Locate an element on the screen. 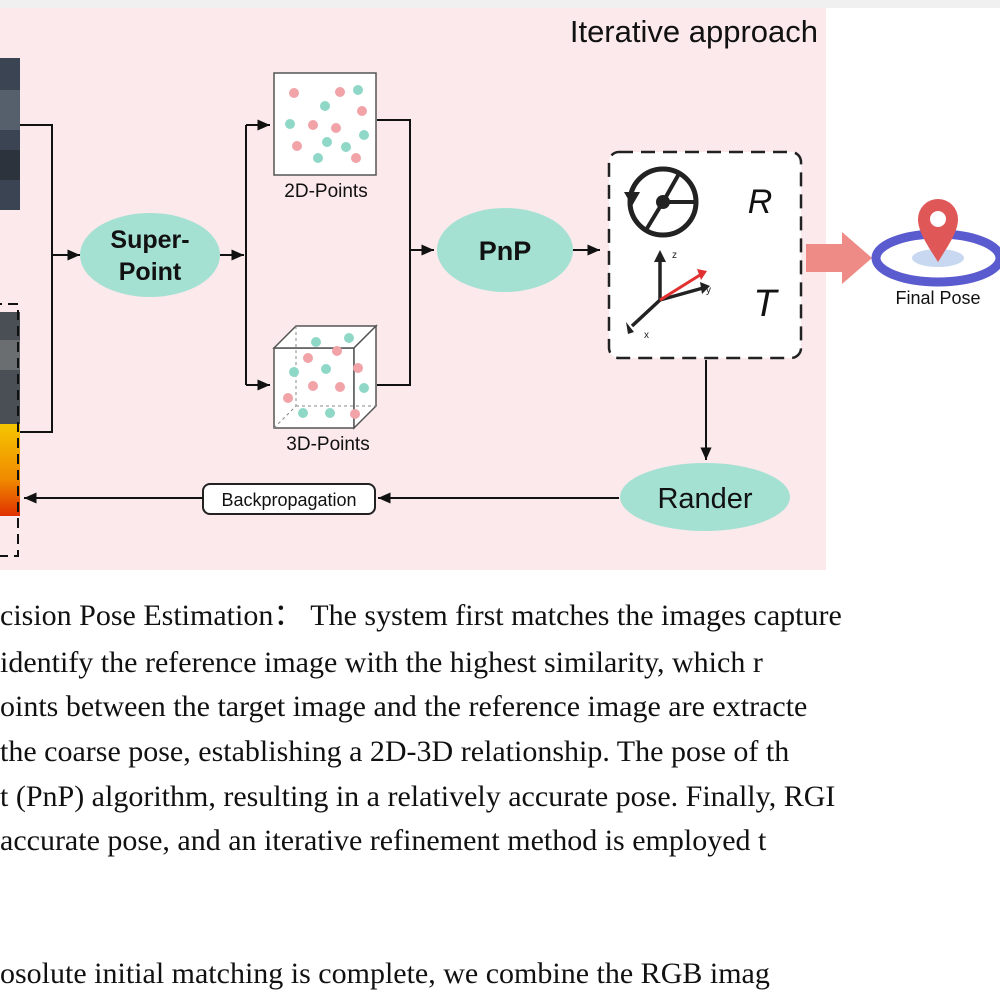 The image size is (1000, 1000). reference-image-thumbnail is located at coordinates (10, 134).